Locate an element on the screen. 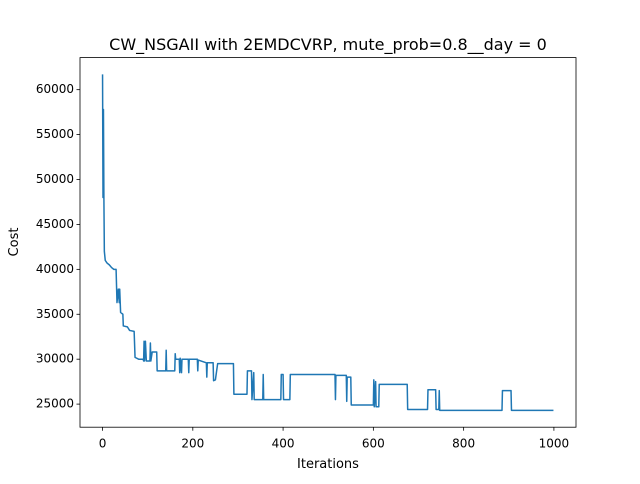 The height and width of the screenshot is (484, 640). y-tick-label: 60000 is located at coordinates (55, 89).